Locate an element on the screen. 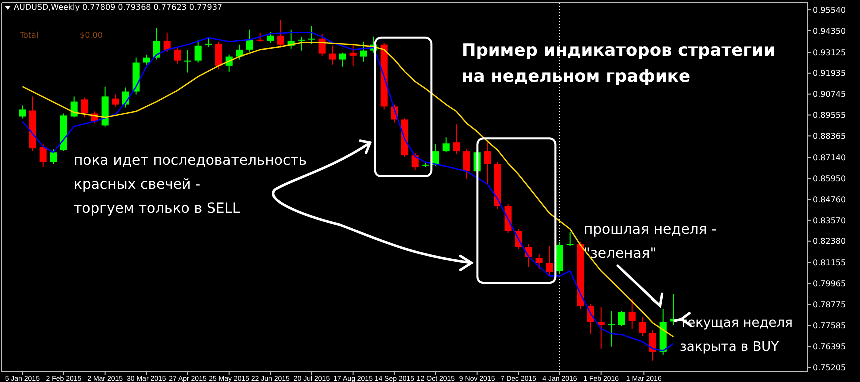 The image size is (860, 382). y-tick-label: 0.84760 is located at coordinates (829, 199).